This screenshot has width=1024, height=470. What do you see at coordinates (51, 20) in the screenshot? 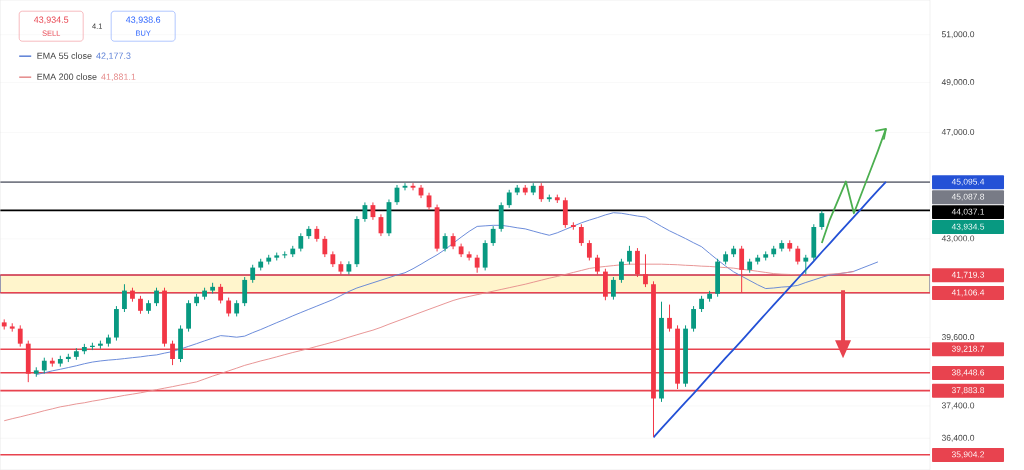
I see `annotation: 43,934.5` at bounding box center [51, 20].